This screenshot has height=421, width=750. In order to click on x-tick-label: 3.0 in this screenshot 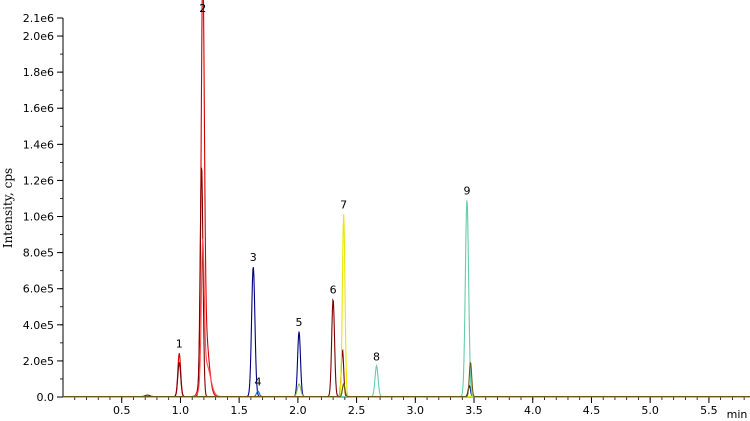, I will do `click(416, 410)`.